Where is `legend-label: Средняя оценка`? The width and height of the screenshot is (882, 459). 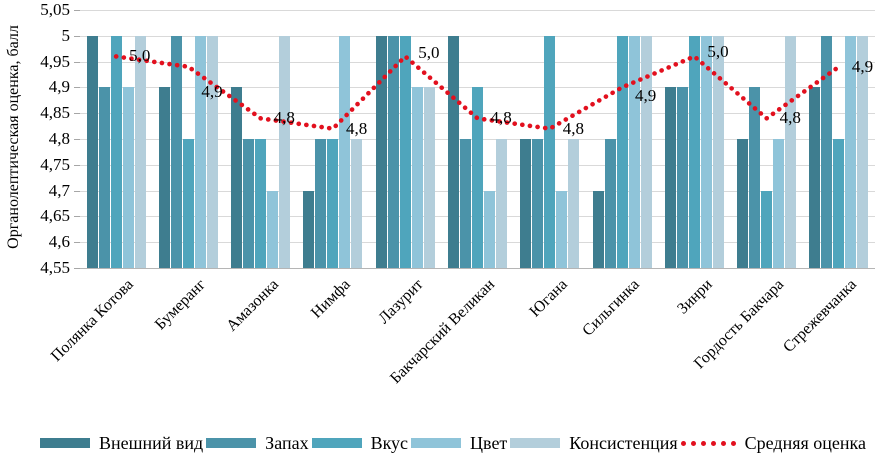
legend-label: Средняя оценка is located at coordinates (805, 442).